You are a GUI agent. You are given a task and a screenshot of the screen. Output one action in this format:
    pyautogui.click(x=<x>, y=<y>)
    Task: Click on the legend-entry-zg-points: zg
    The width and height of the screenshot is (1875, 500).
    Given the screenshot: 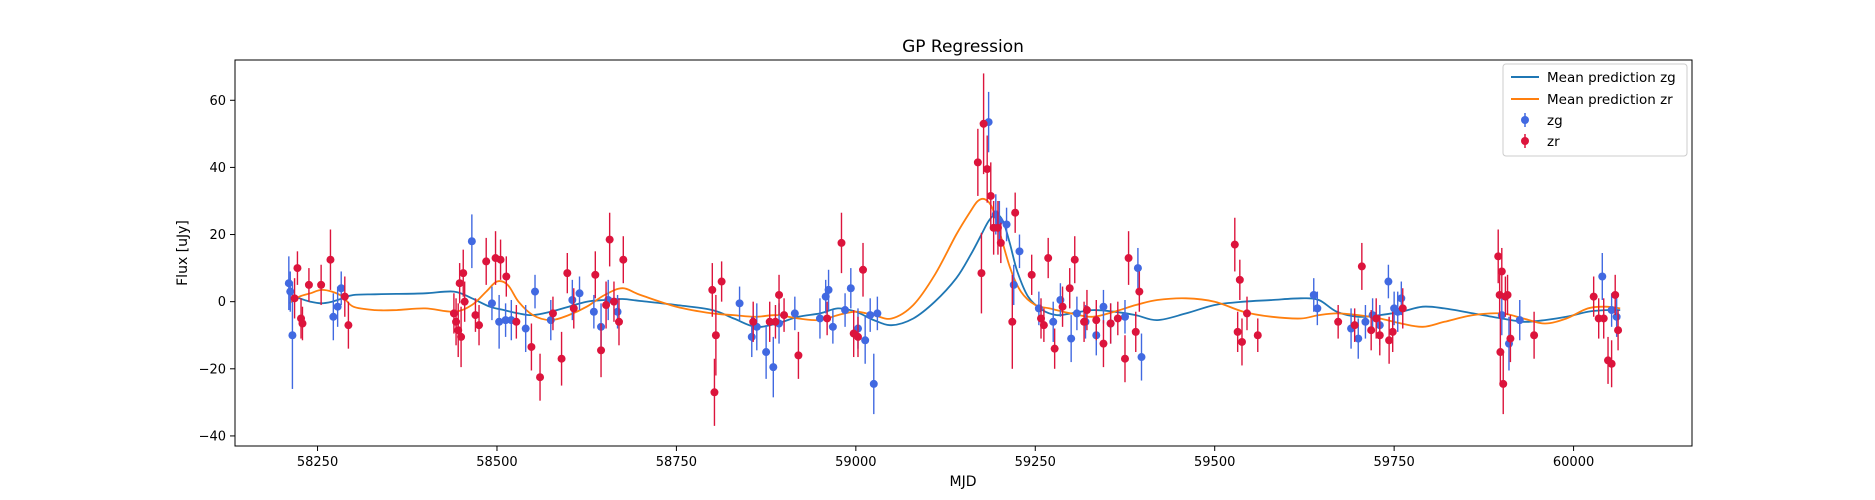 What is the action you would take?
    pyautogui.click(x=1542, y=121)
    